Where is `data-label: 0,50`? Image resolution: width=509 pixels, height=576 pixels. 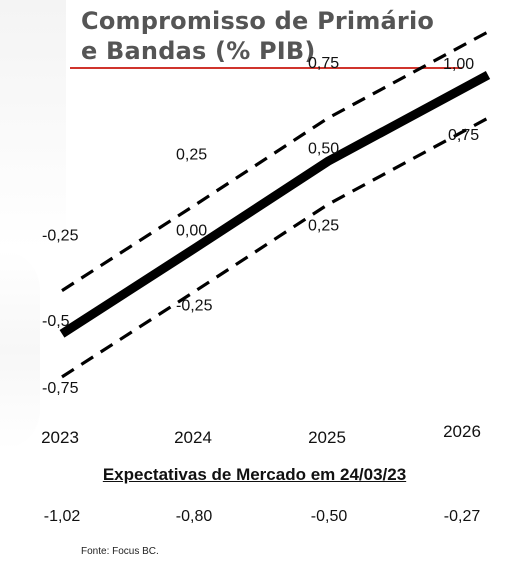 data-label: 0,50 is located at coordinates (323, 148).